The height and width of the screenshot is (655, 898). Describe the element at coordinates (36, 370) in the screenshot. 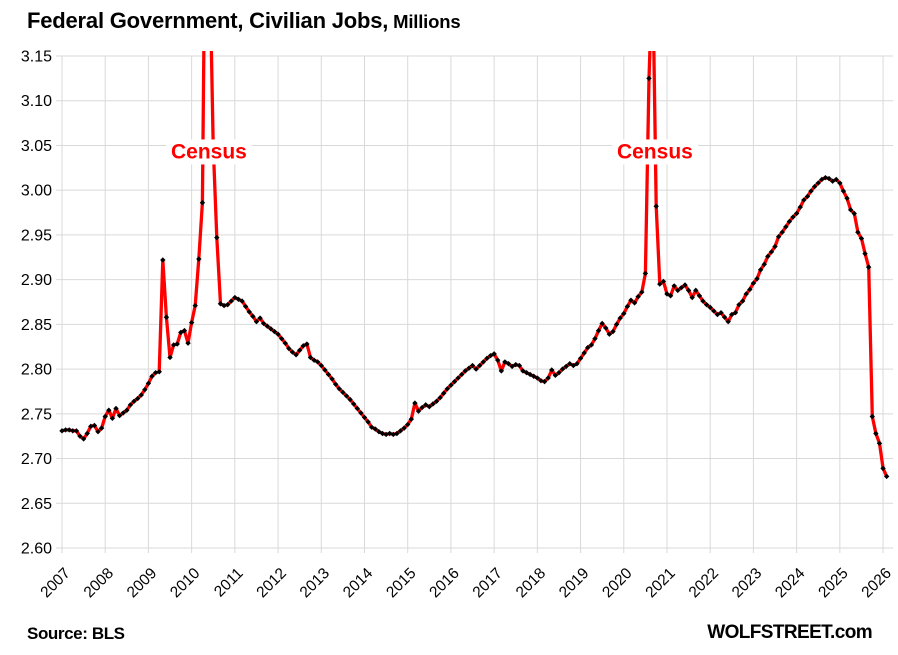

I see `y-tick-label: 2.80` at that location.